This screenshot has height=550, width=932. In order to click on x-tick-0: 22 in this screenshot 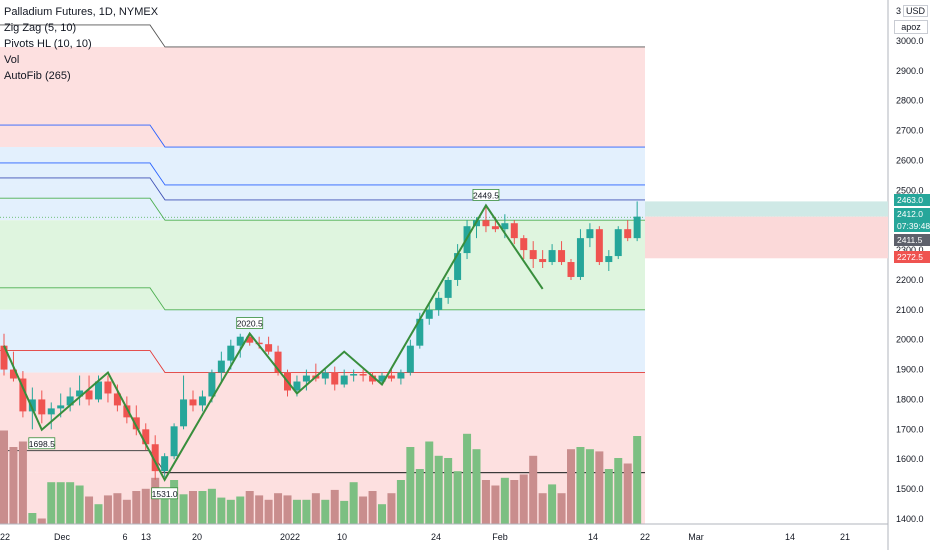, I will do `click(5, 537)`.